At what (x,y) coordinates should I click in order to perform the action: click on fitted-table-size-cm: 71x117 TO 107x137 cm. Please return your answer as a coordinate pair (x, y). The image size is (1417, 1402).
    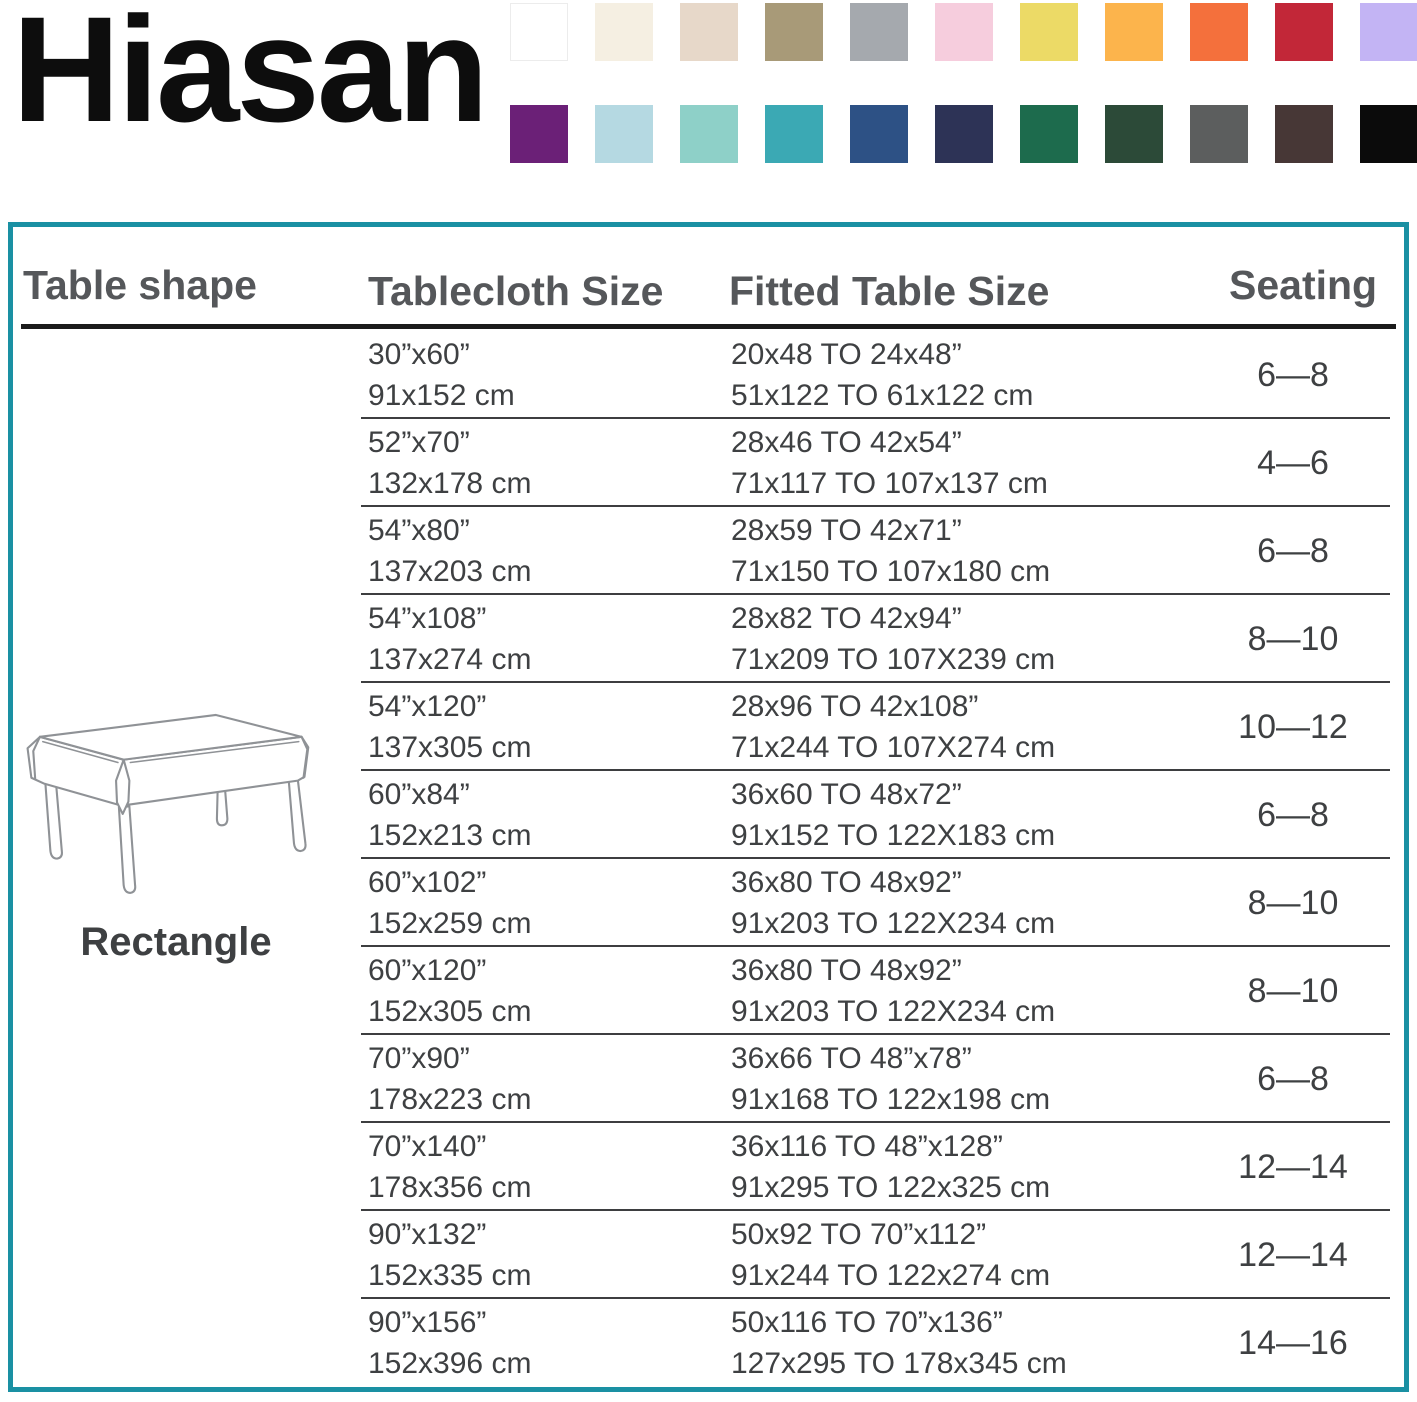
    Looking at the image, I should click on (889, 483).